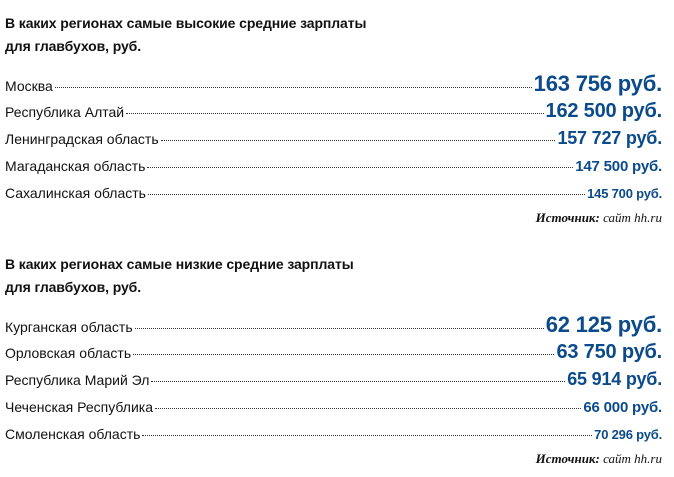  What do you see at coordinates (603, 324) in the screenshot?
I see `salary-value: 62 125 руб.` at bounding box center [603, 324].